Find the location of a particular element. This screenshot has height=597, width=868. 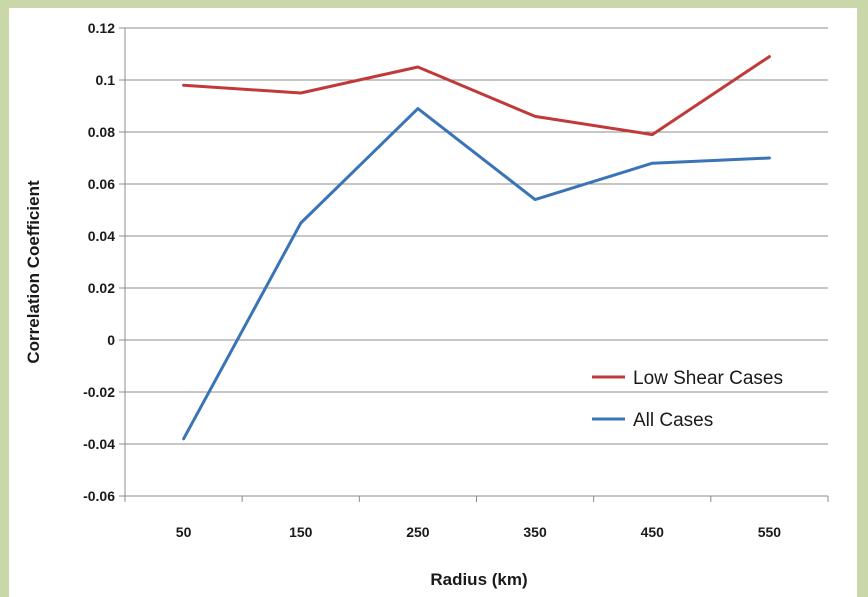

y-tick-label: 0.04 is located at coordinates (101, 236).